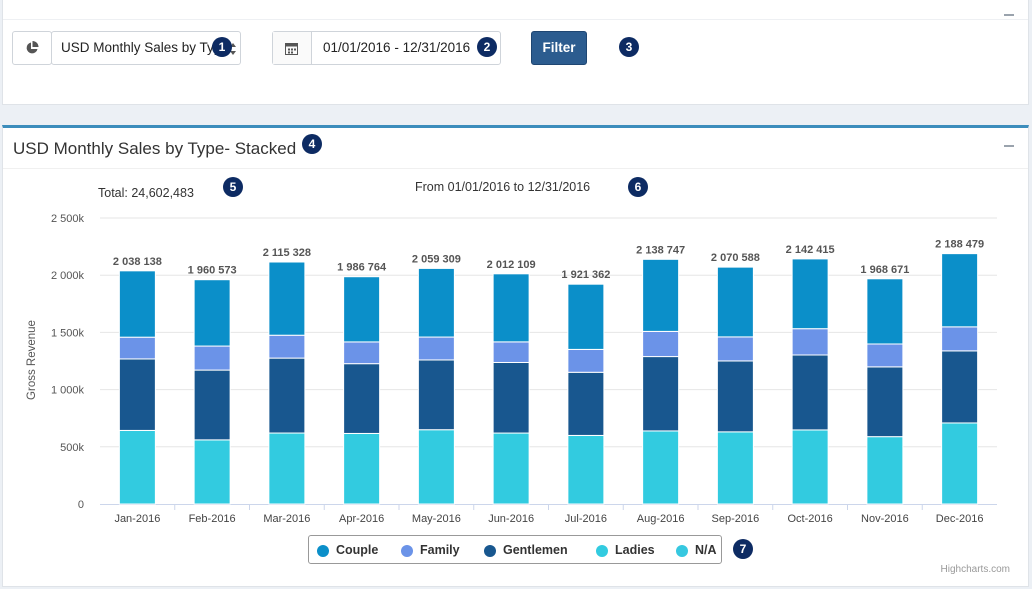 The width and height of the screenshot is (1032, 589). I want to click on bar-total-label: 1 960 573, so click(212, 271).